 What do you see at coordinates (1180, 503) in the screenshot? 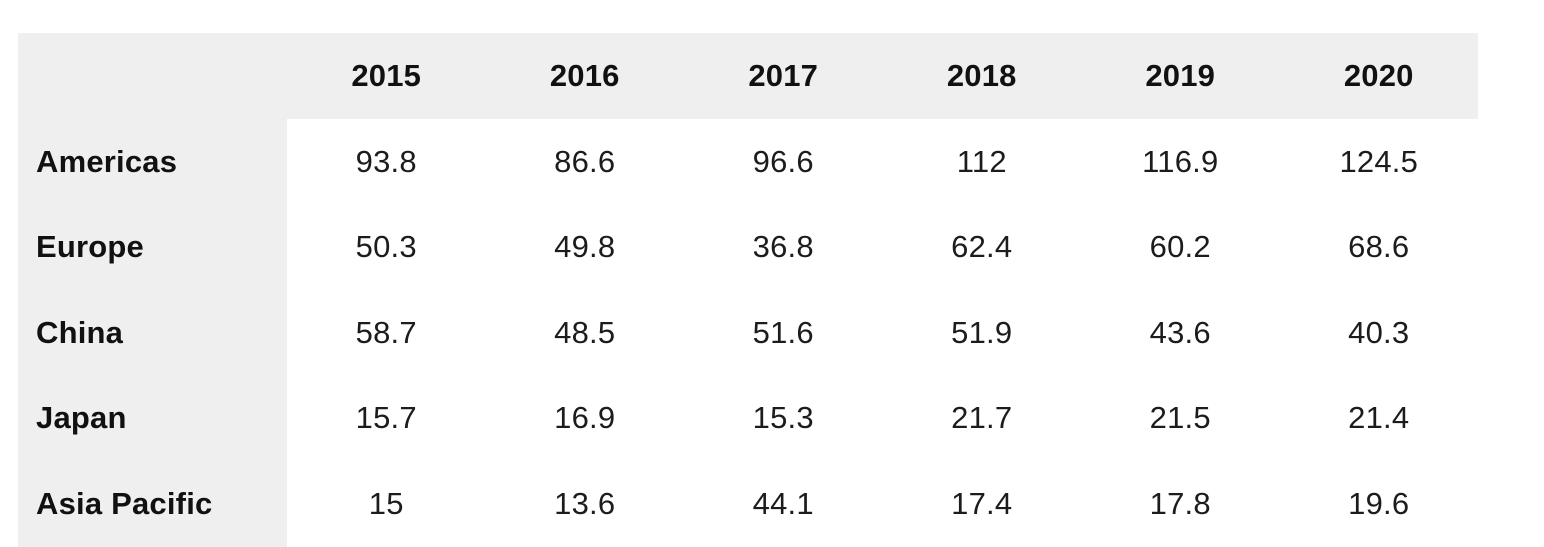
I see `table-cell: 17.8` at bounding box center [1180, 503].